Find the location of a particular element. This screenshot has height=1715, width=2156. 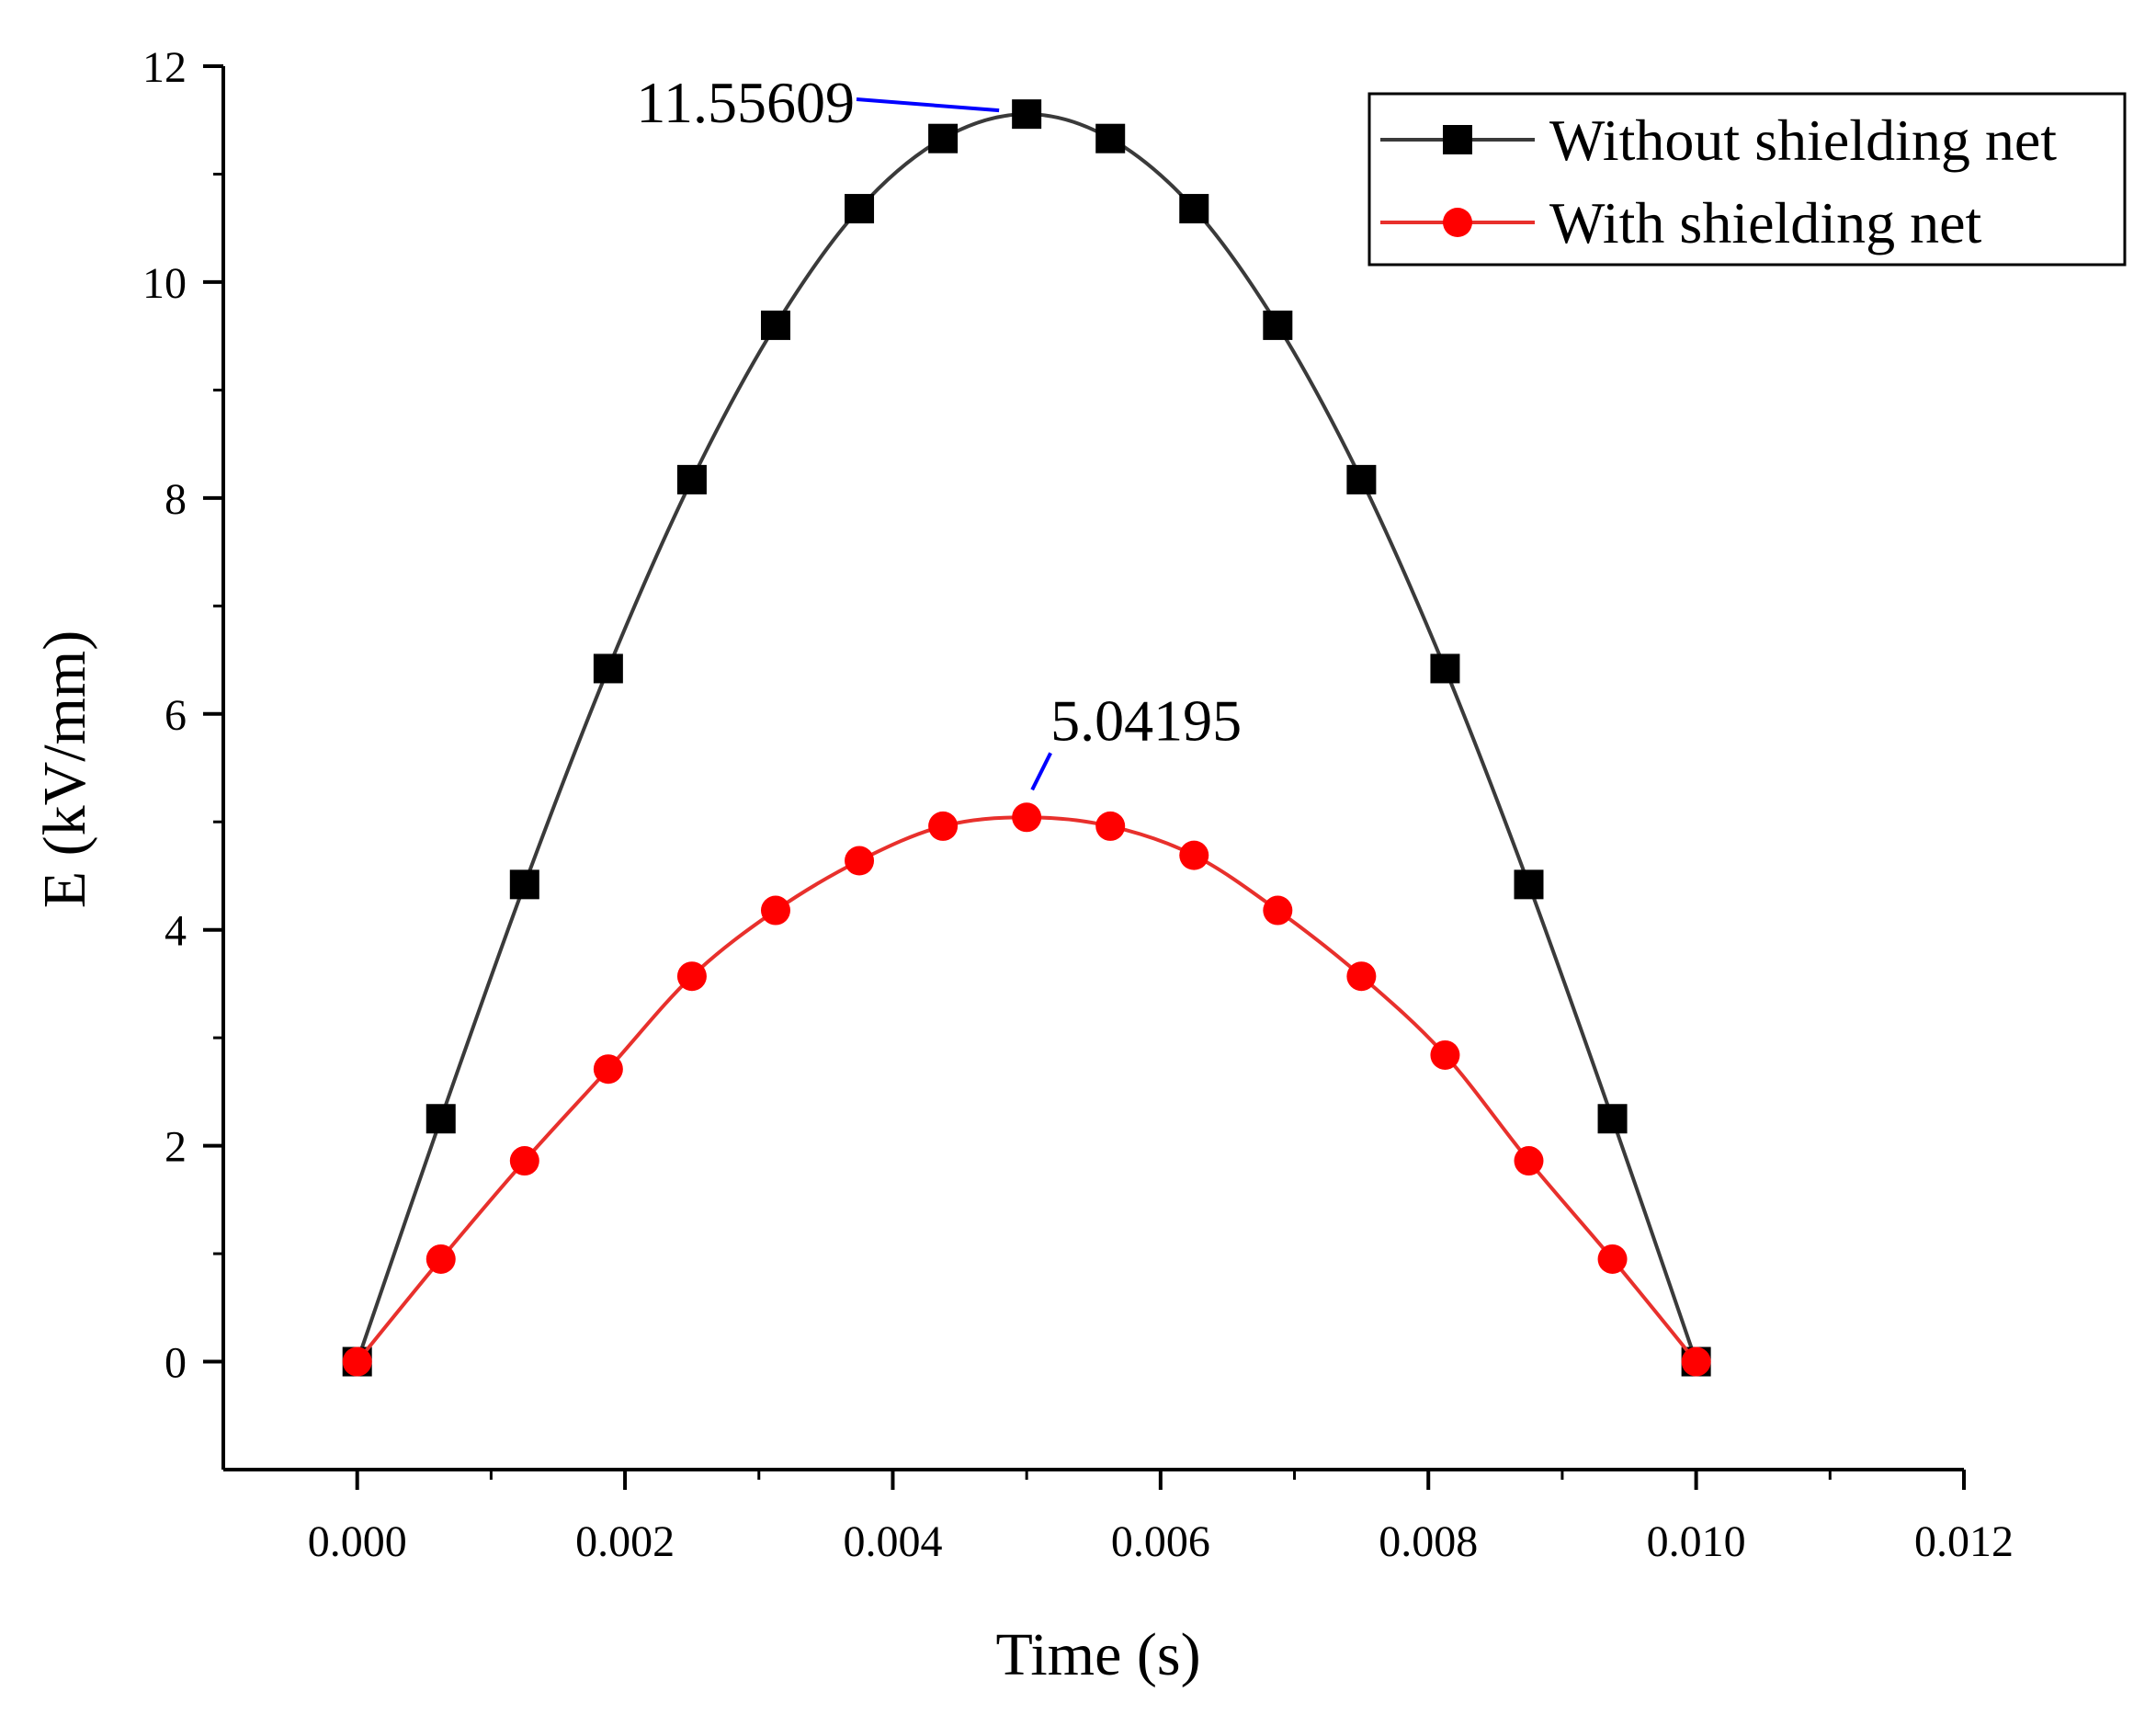

y-axis-title: E (kV/mm) is located at coordinates (64, 769).